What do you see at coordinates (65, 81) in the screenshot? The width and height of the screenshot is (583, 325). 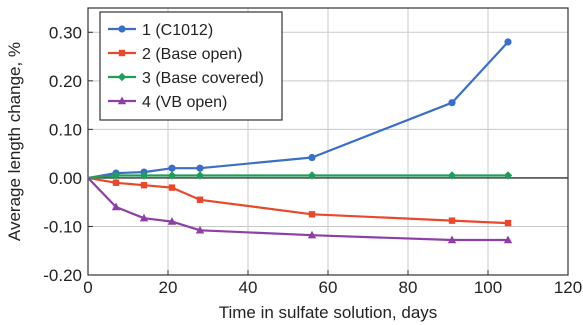 I see `y-tick-label: 0.20` at bounding box center [65, 81].